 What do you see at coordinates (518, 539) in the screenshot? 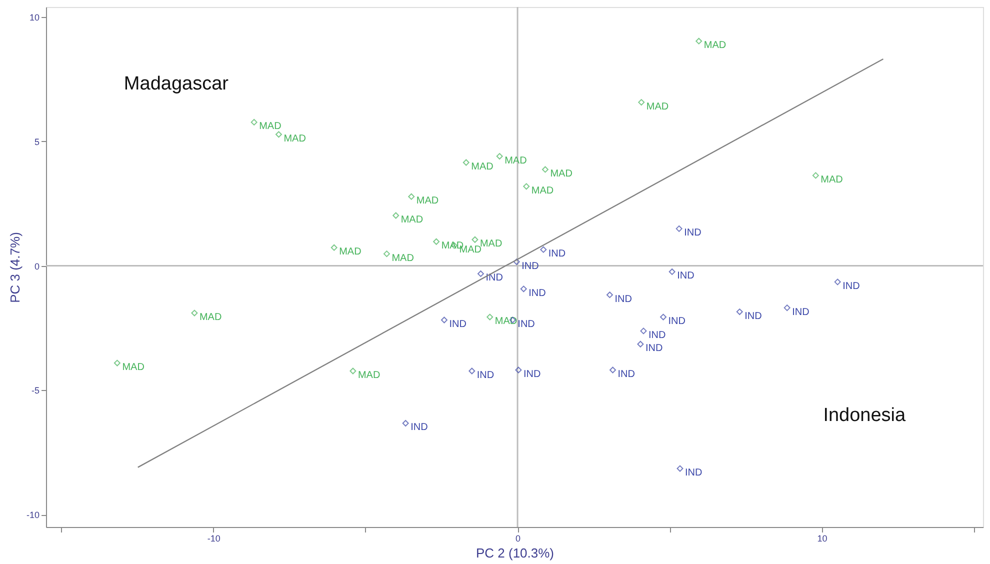
I see `x-tick-label: 0` at bounding box center [518, 539].